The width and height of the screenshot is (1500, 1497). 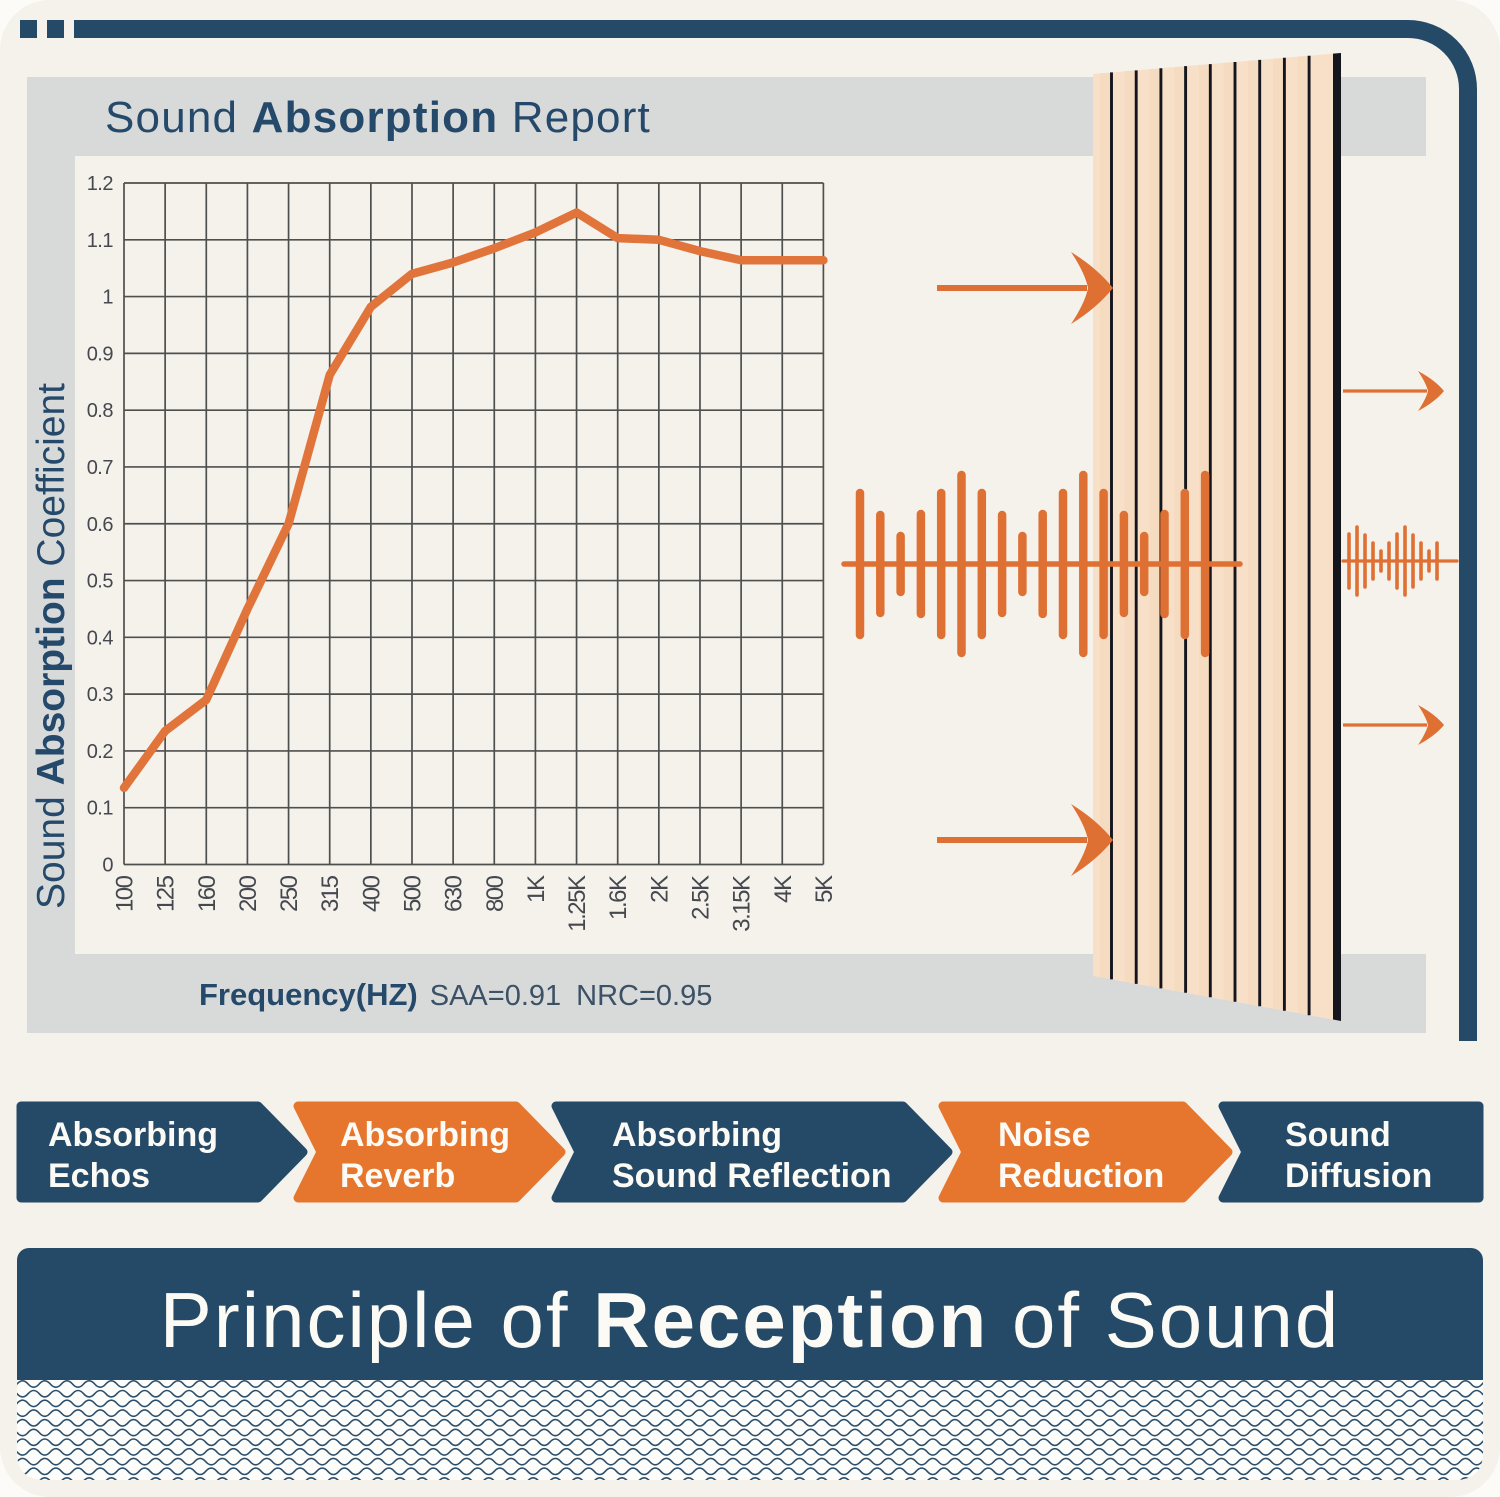 What do you see at coordinates (1081, 1176) in the screenshot?
I see `svg-text: Reduction` at bounding box center [1081, 1176].